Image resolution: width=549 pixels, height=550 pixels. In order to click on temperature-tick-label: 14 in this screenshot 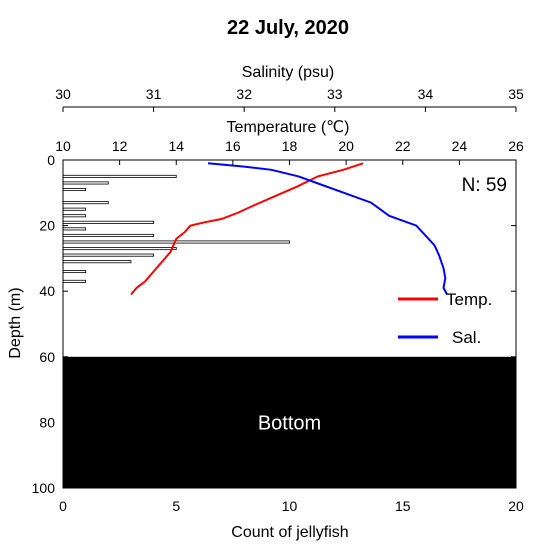, I will do `click(176, 146)`.